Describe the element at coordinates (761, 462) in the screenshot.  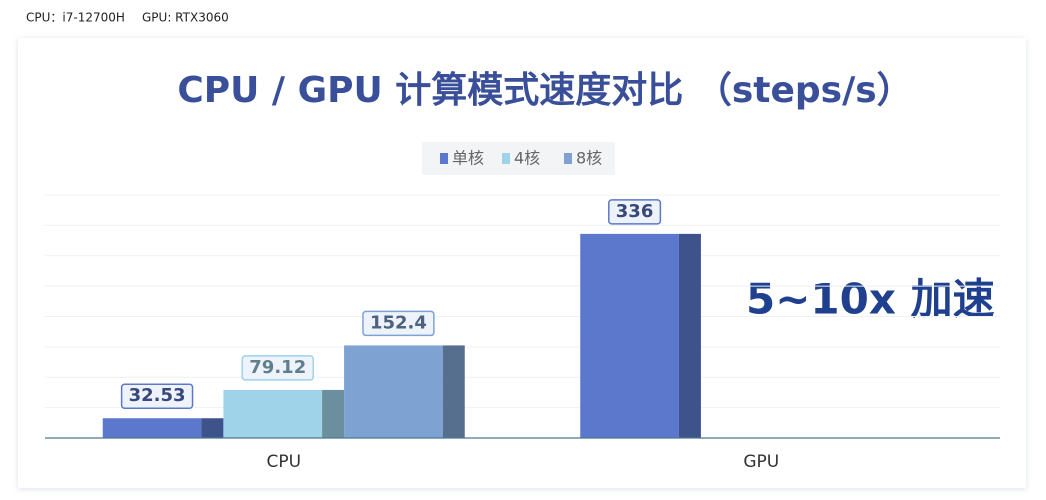
I see `x-tick-label: GPU` at that location.